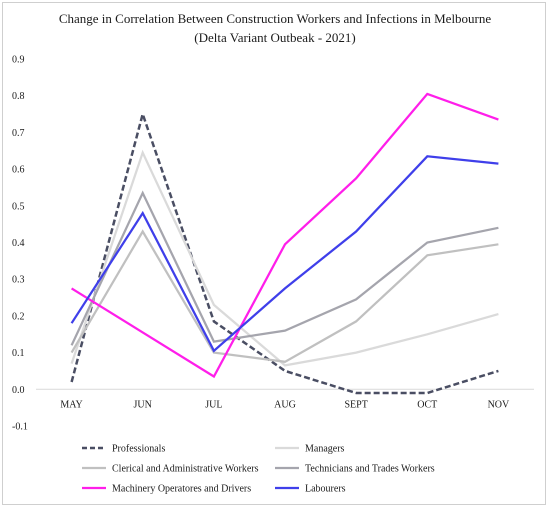 This screenshot has width=550, height=509. What do you see at coordinates (325, 449) in the screenshot?
I see `legend-label: Managers` at bounding box center [325, 449].